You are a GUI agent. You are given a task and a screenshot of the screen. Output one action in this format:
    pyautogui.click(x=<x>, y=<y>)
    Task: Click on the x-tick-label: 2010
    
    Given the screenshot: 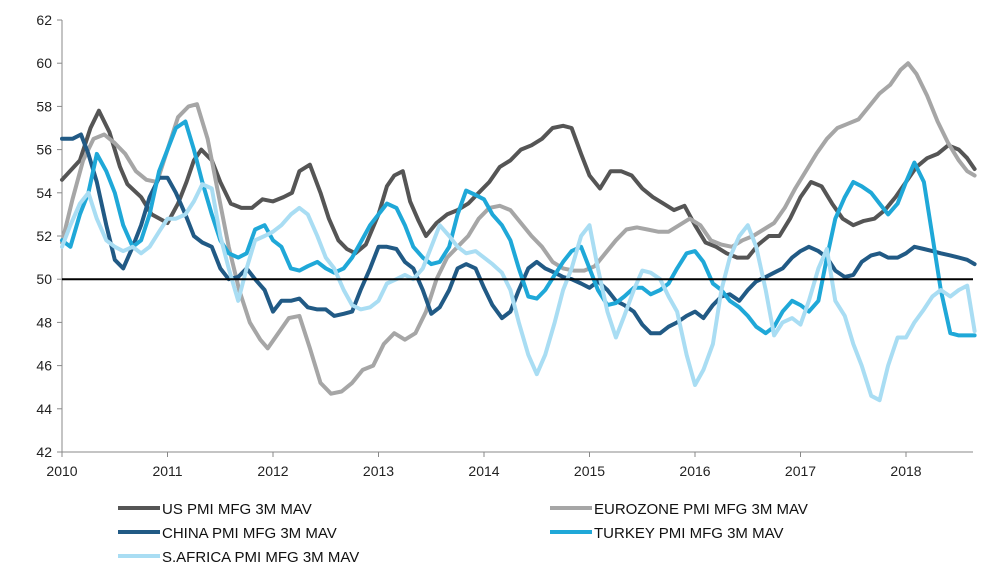 What is the action you would take?
    pyautogui.click(x=61, y=471)
    